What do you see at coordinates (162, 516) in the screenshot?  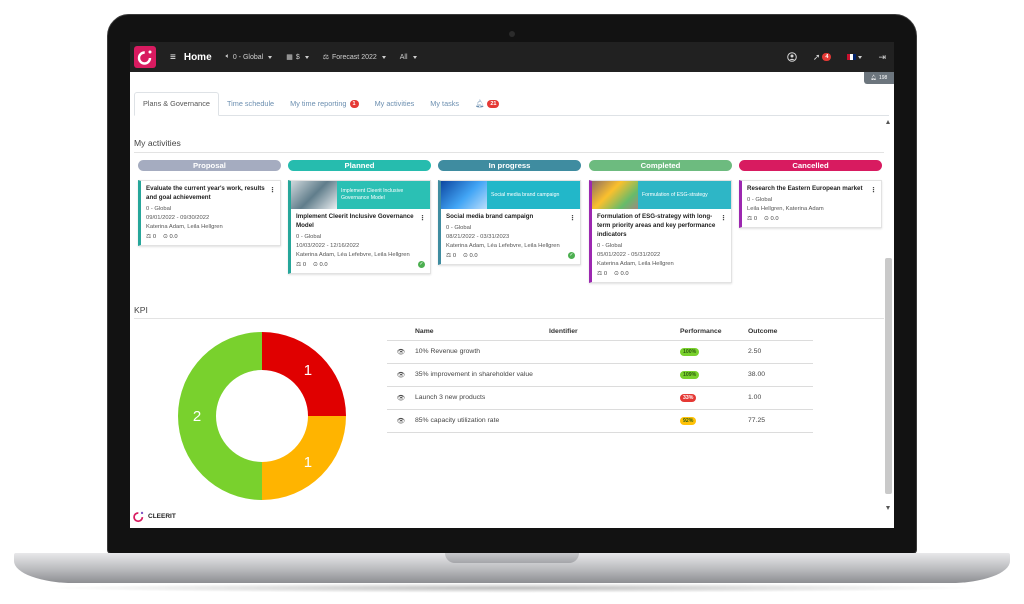 I see `footer-brand-text: CLEERIT` at bounding box center [162, 516].